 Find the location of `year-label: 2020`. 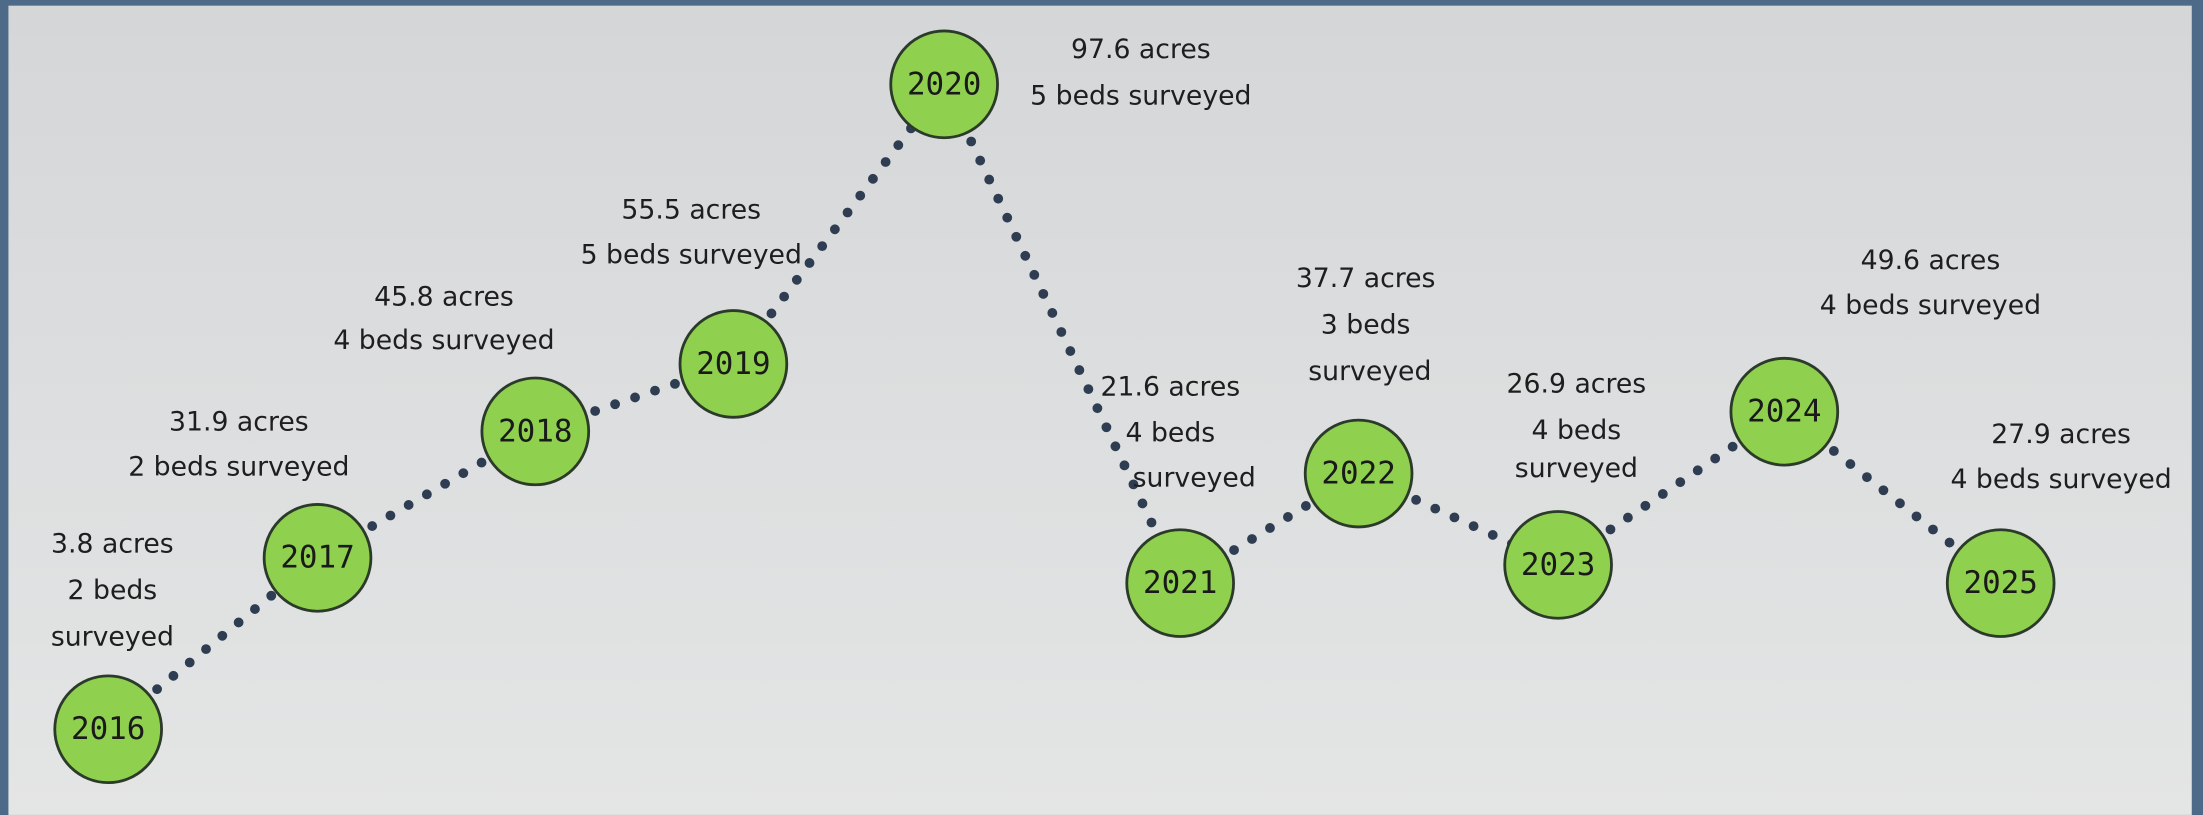

year-label: 2020 is located at coordinates (944, 84).